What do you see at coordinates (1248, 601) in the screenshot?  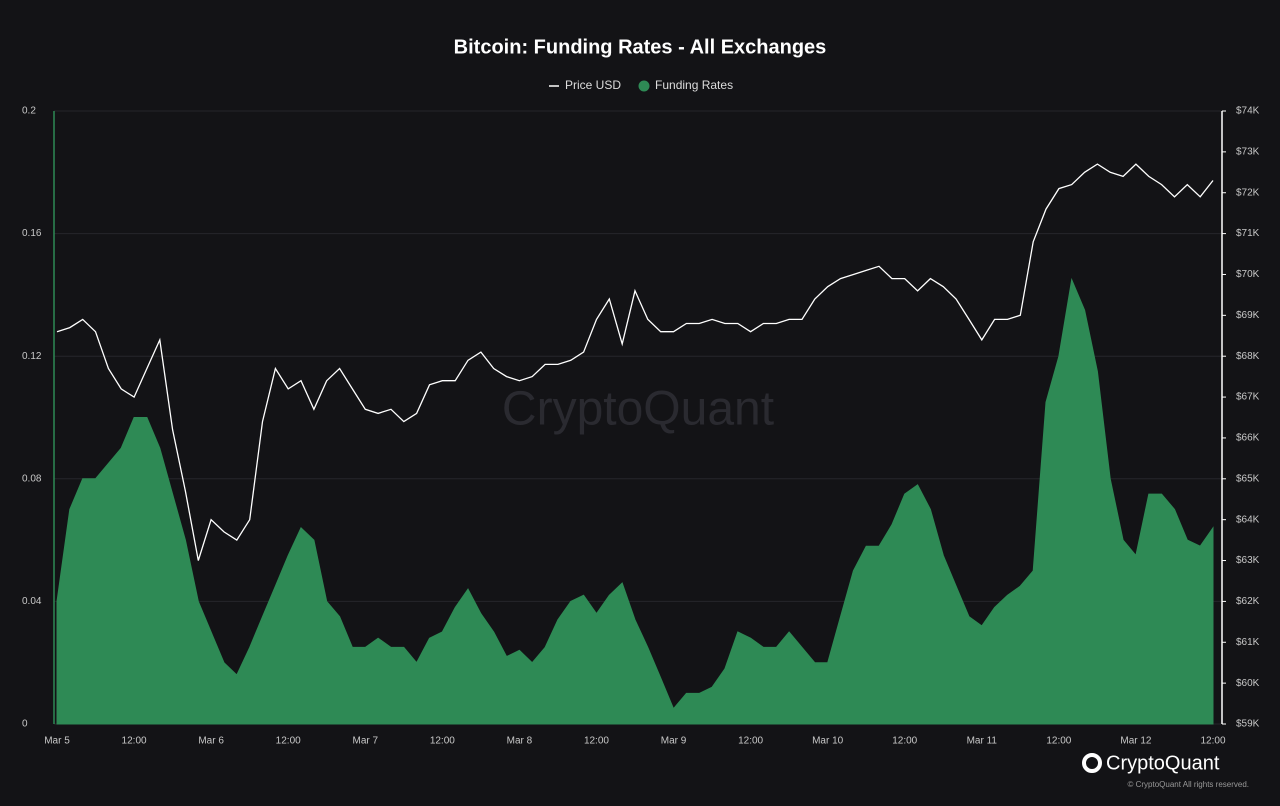 I see `y2-tick-label: $62K` at bounding box center [1248, 601].